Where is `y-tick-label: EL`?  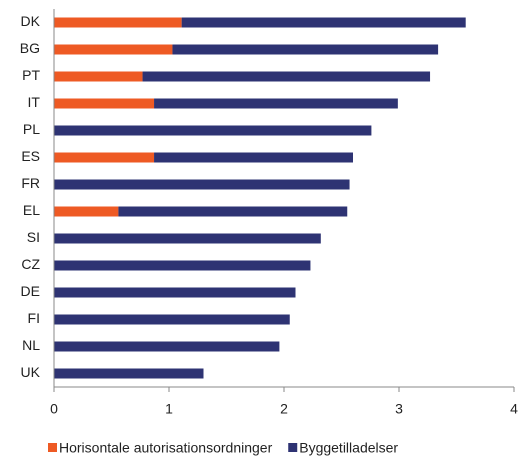 y-tick-label: EL is located at coordinates (31, 210).